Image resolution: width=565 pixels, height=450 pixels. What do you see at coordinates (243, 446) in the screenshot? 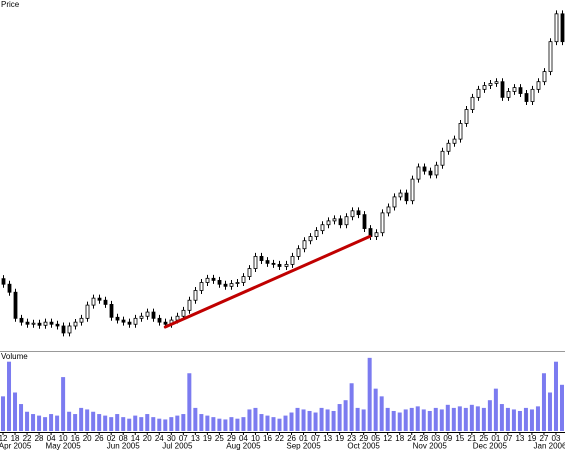
I see `x-month-label: Aug 2005` at bounding box center [243, 446].